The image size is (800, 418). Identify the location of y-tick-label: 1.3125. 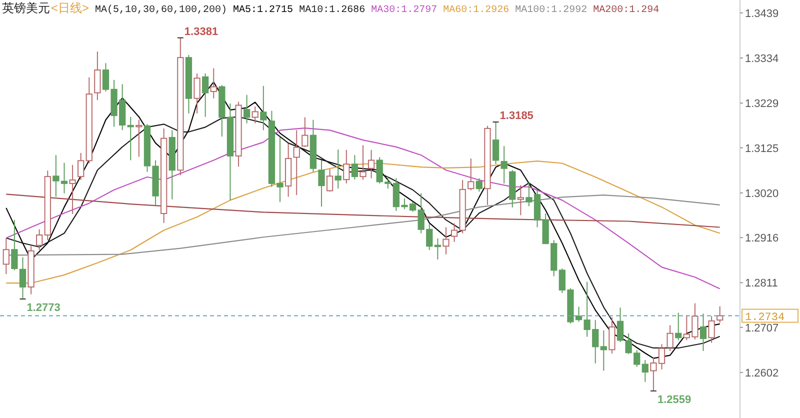
(762, 148).